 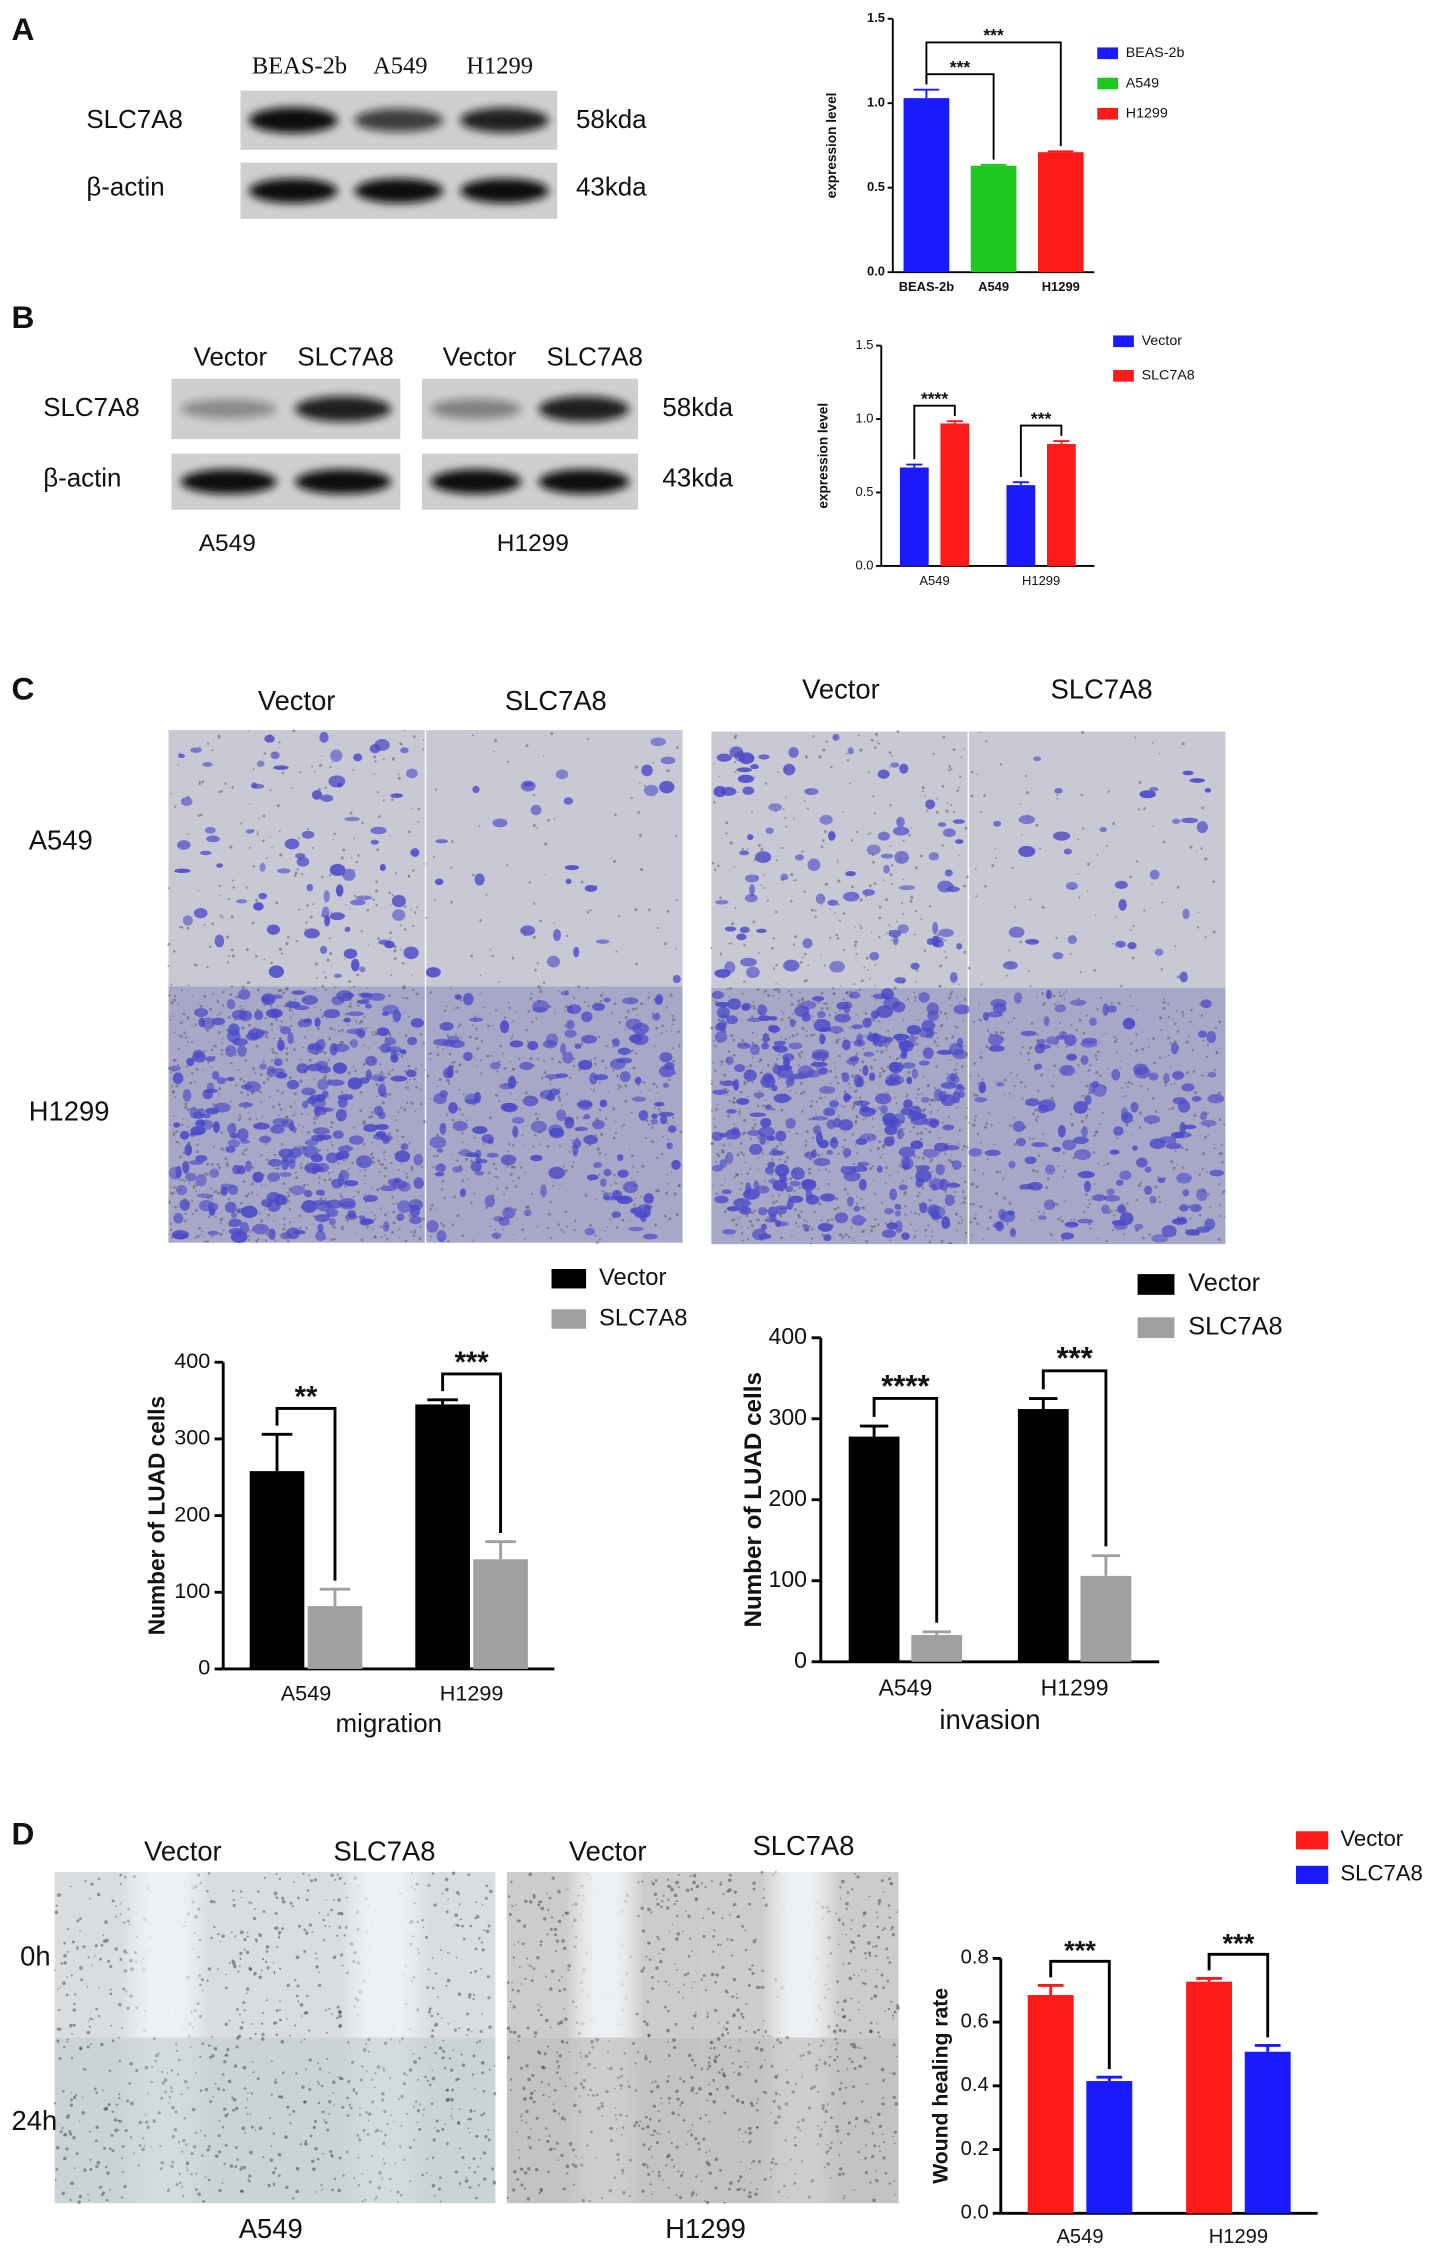 What do you see at coordinates (399, 190) in the screenshot?
I see `blot-band` at bounding box center [399, 190].